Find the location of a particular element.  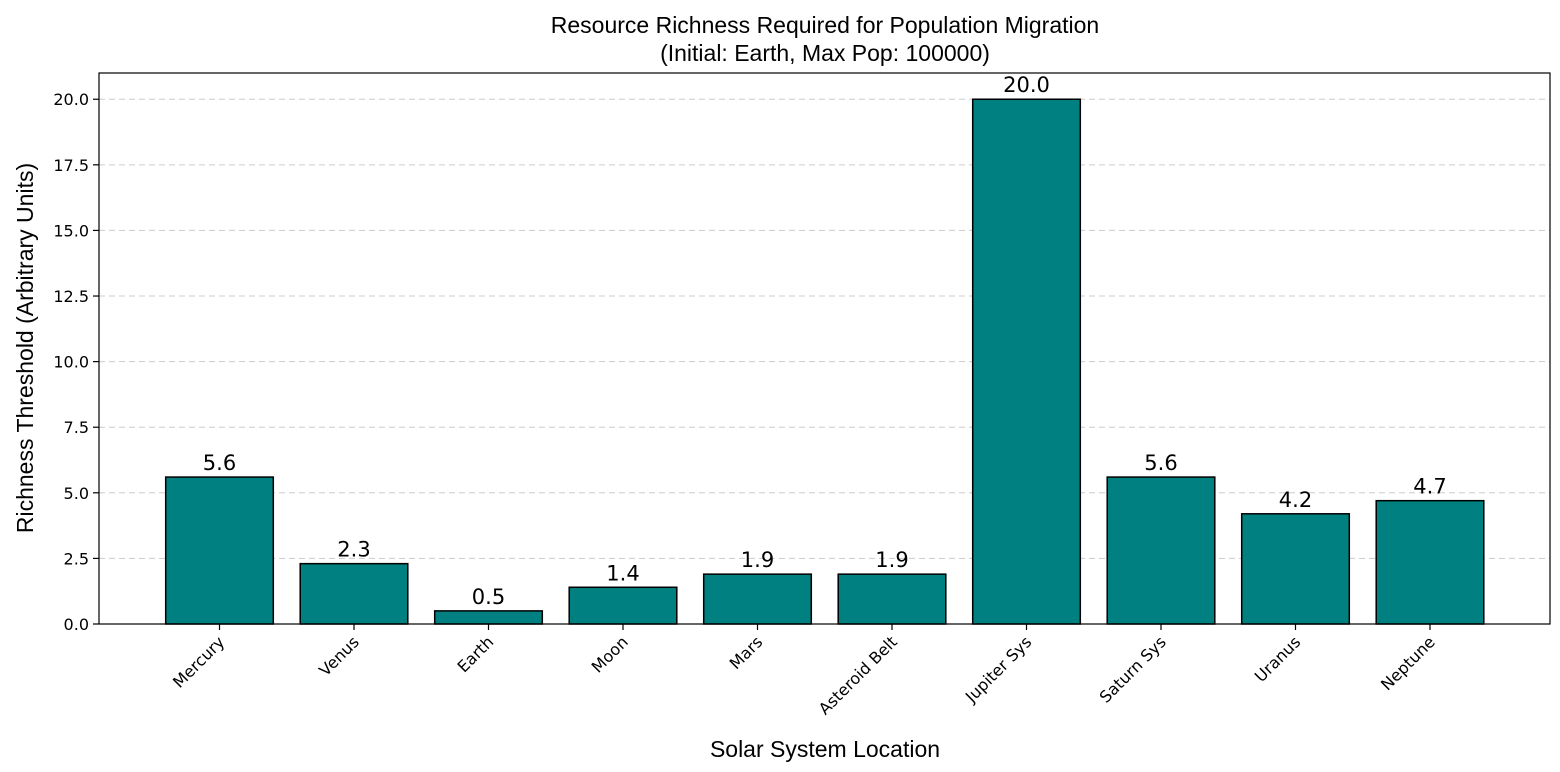

x-tick-label: Jupiter Sys is located at coordinates (998, 669).